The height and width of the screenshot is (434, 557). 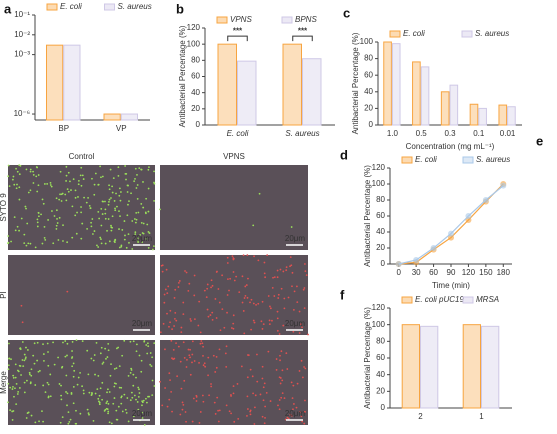 I want to click on y-tick-label: 100, so click(x=379, y=183).